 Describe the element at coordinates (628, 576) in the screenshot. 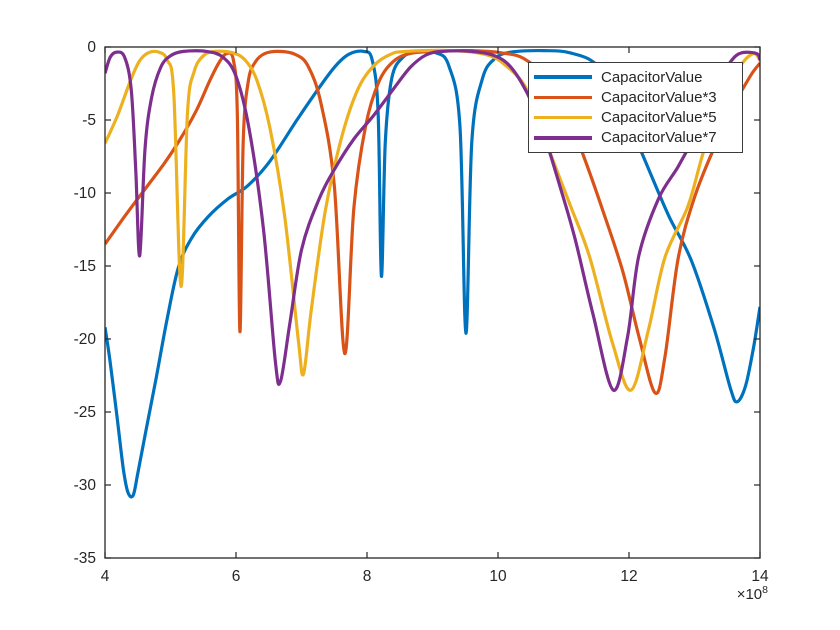

I see `x-tick-label: 12` at that location.